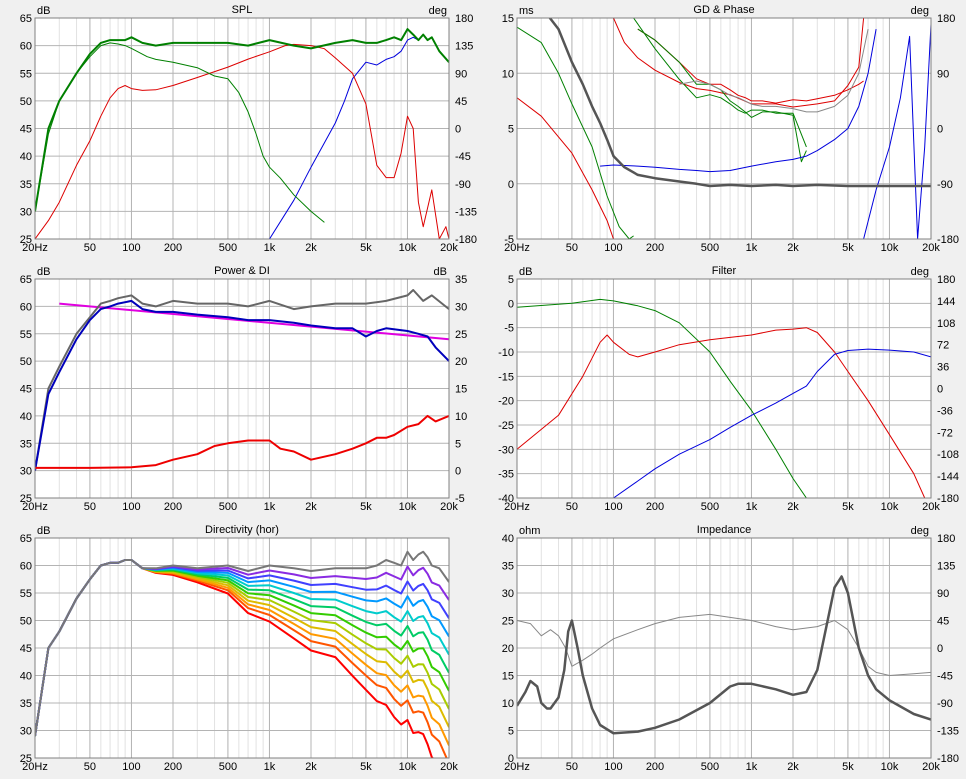 The height and width of the screenshot is (779, 966). Describe the element at coordinates (26, 157) in the screenshot. I see `spl-y-tick-label: 40` at that location.